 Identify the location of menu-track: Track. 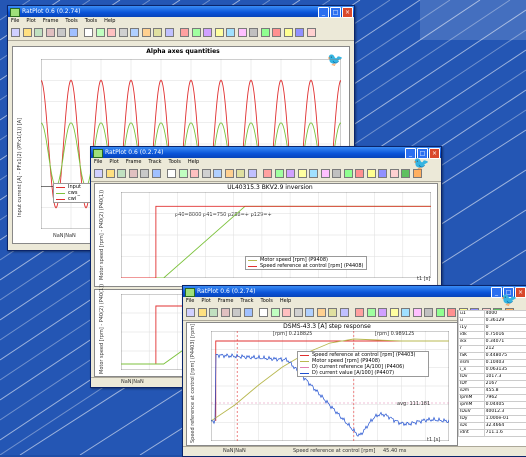
(154, 162).